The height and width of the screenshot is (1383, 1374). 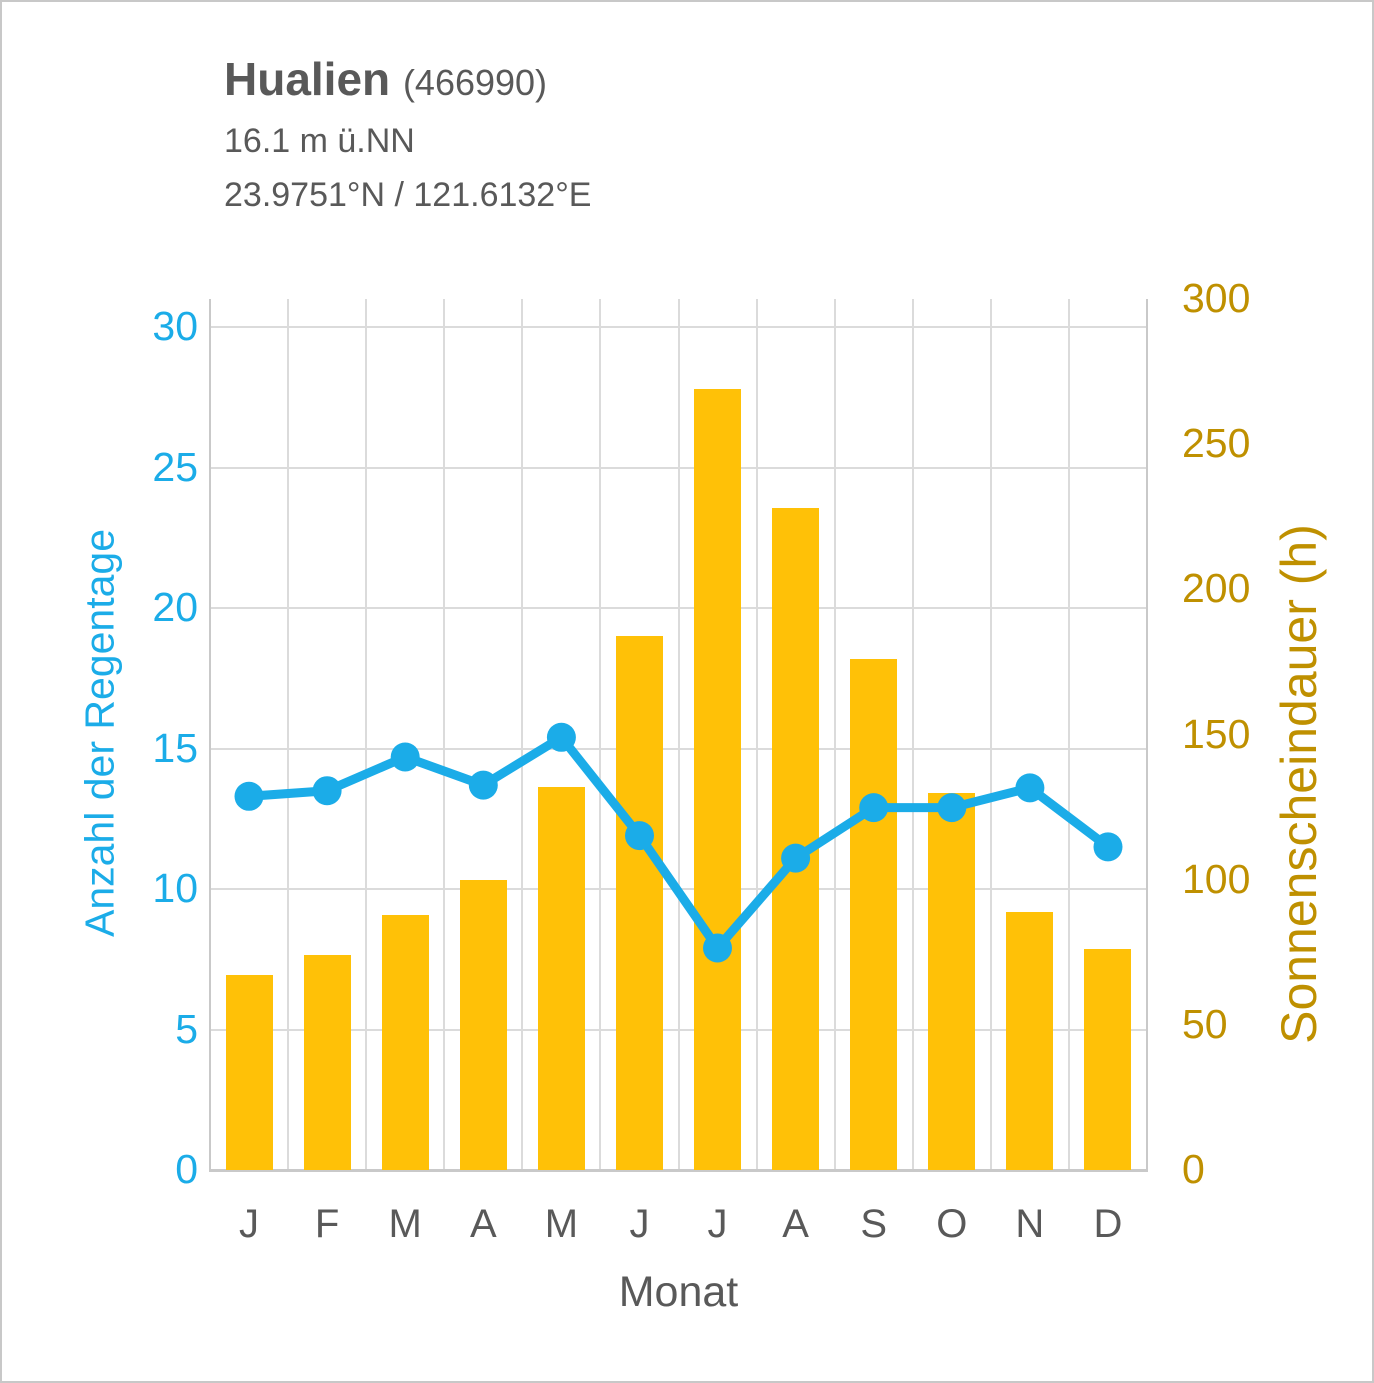 What do you see at coordinates (1216, 878) in the screenshot?
I see `right-tick-label: 100` at bounding box center [1216, 878].